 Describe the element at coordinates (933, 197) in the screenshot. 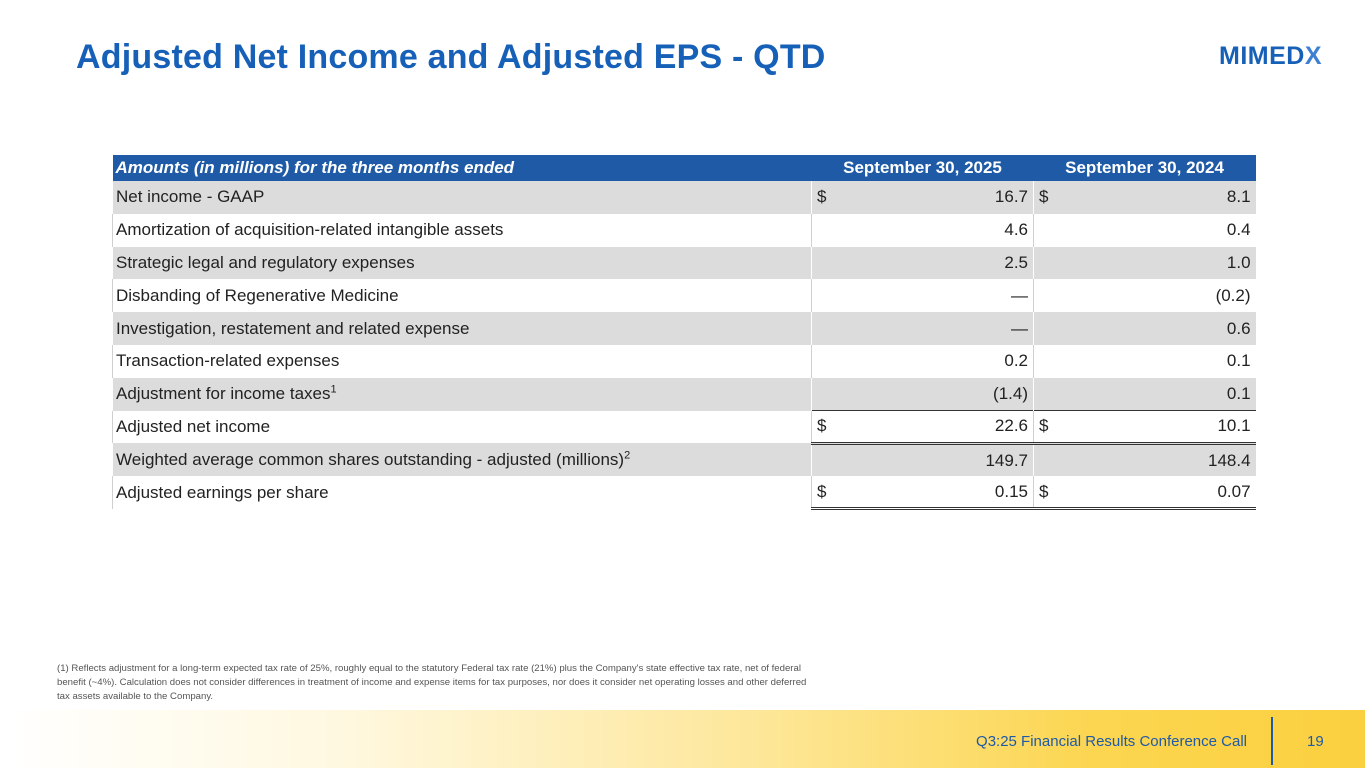

I see `value-2025: 16.7` at that location.